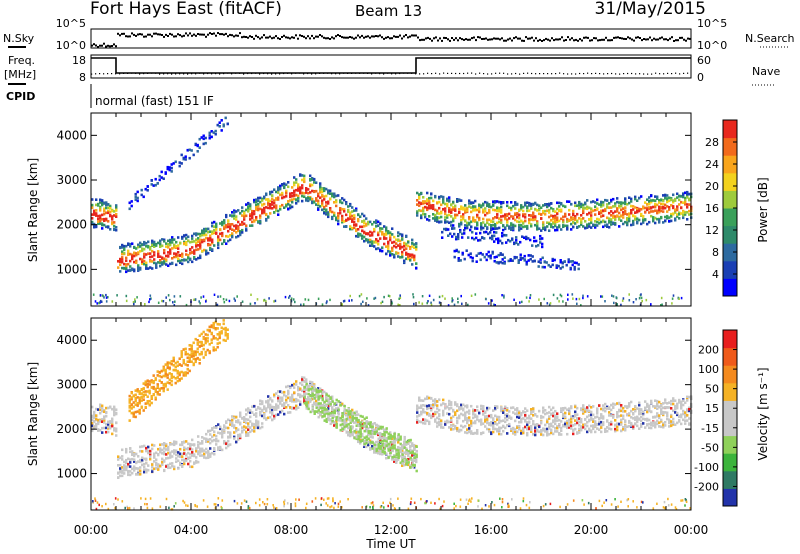  What do you see at coordinates (712, 142) in the screenshot?
I see `colorbar-tick-label: 28` at bounding box center [712, 142].